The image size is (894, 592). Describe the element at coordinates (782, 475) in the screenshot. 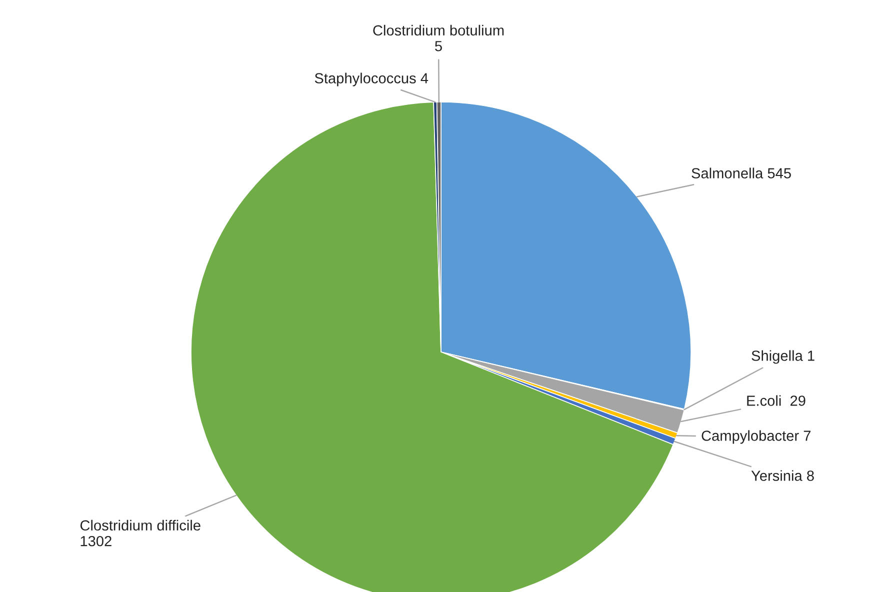

I see `slice-label: Yersinia 8` at that location.